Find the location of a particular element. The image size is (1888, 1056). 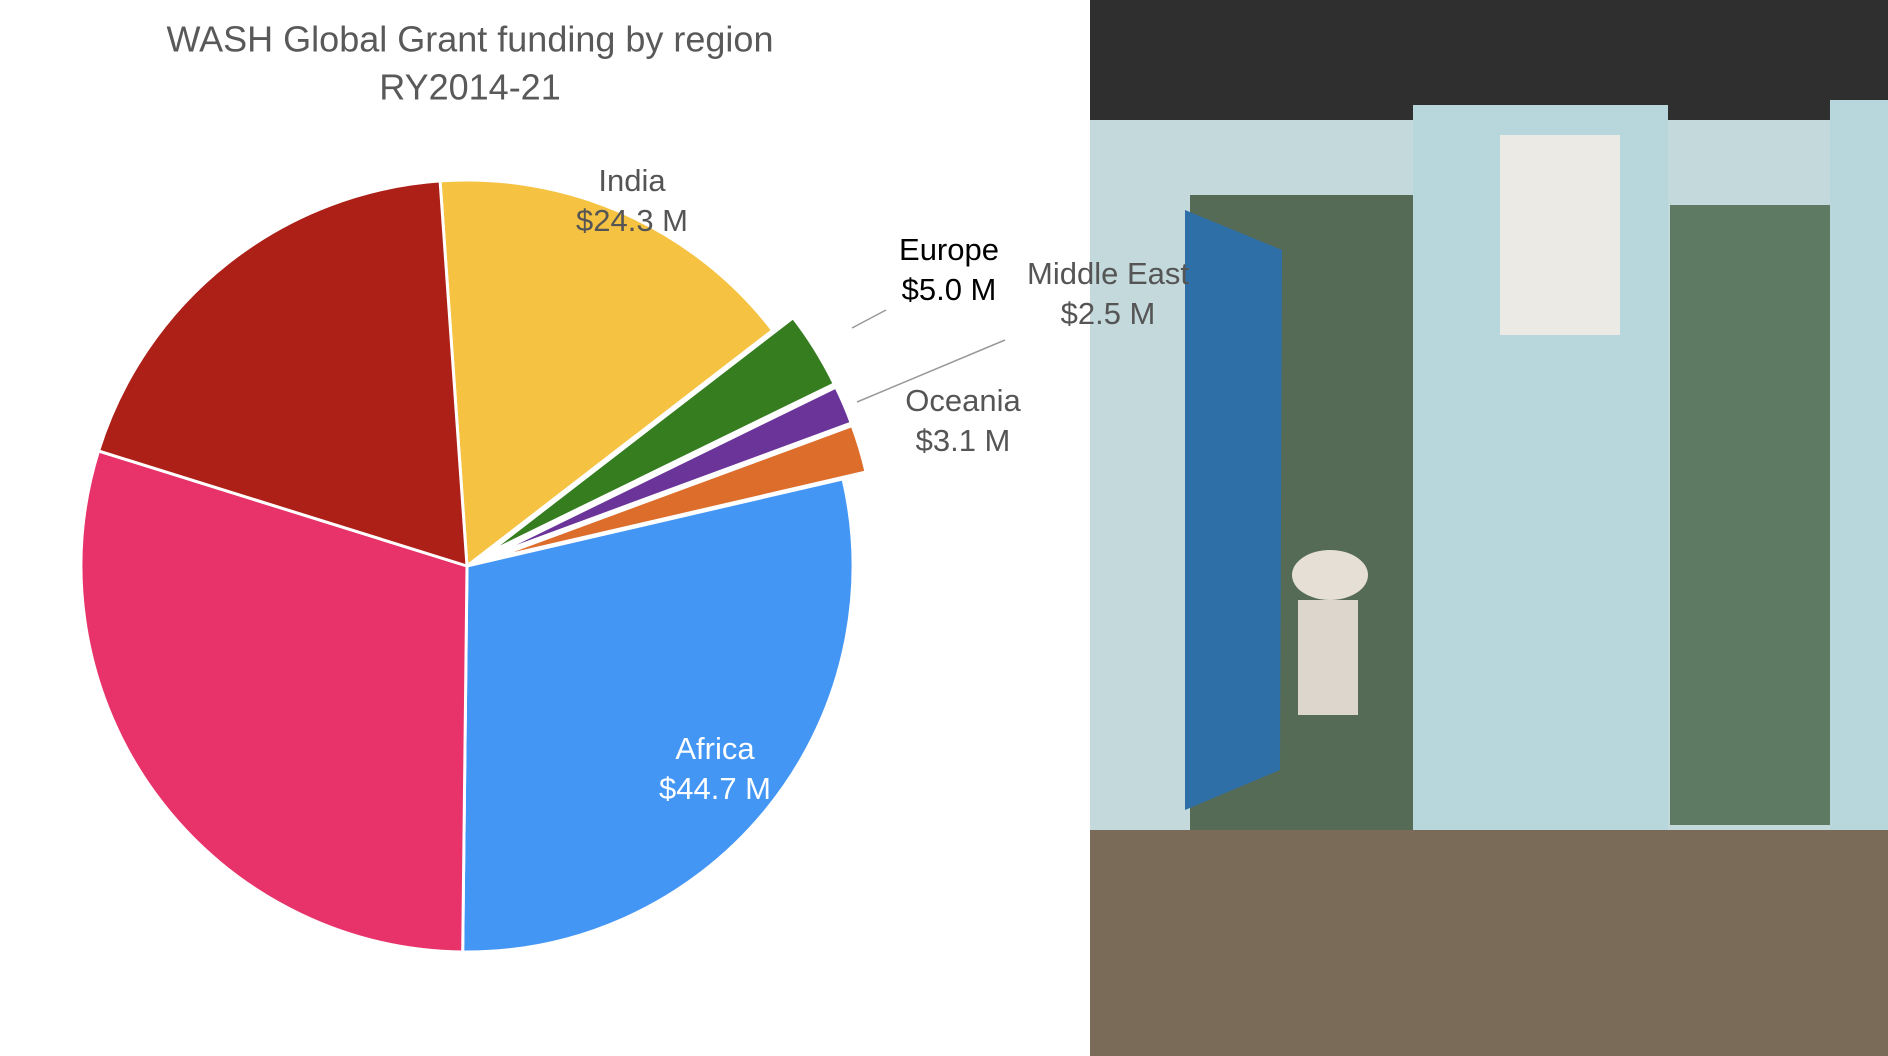

slice-label: India is located at coordinates (632, 180).